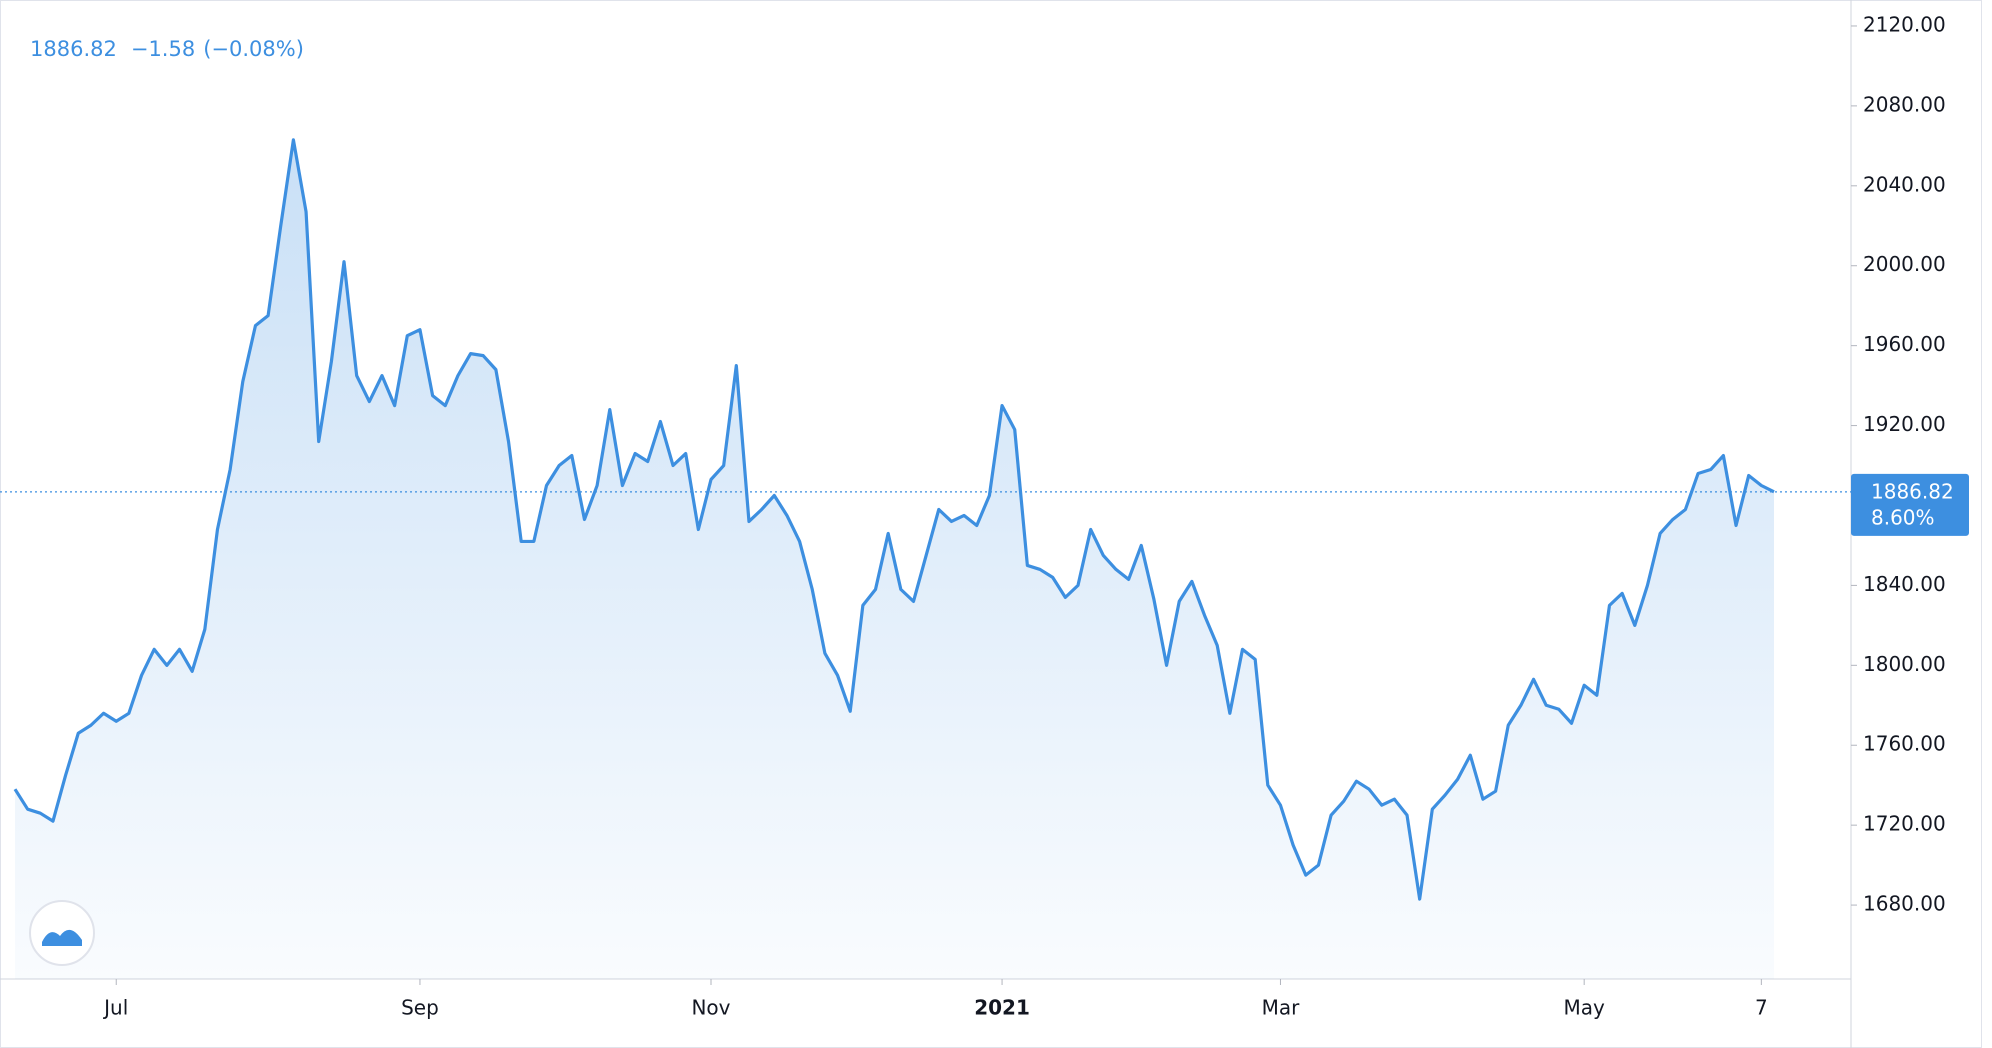 This screenshot has height=1048, width=1992. I want to click on x-tick-label: 2021, so click(1002, 1008).